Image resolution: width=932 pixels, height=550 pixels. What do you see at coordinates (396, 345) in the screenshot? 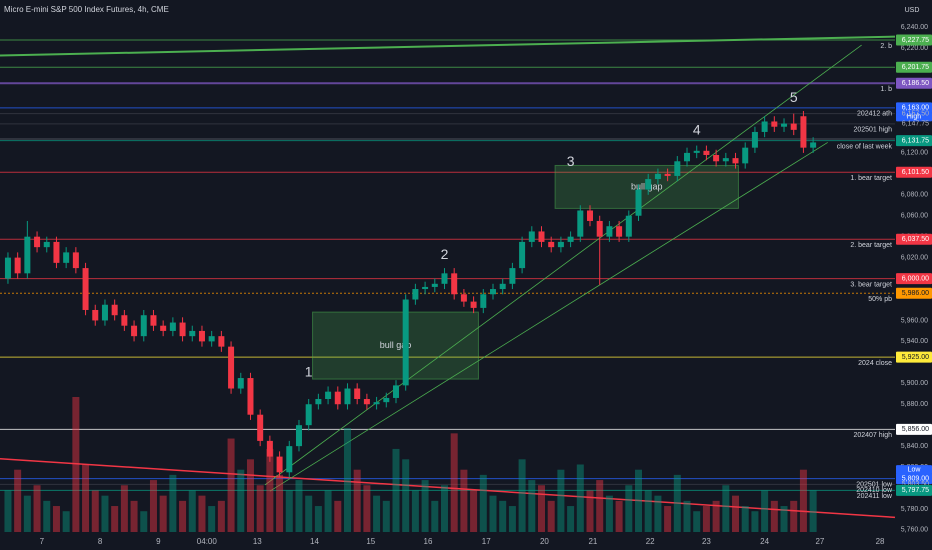
I see `gap-label: bull gap` at bounding box center [396, 345].